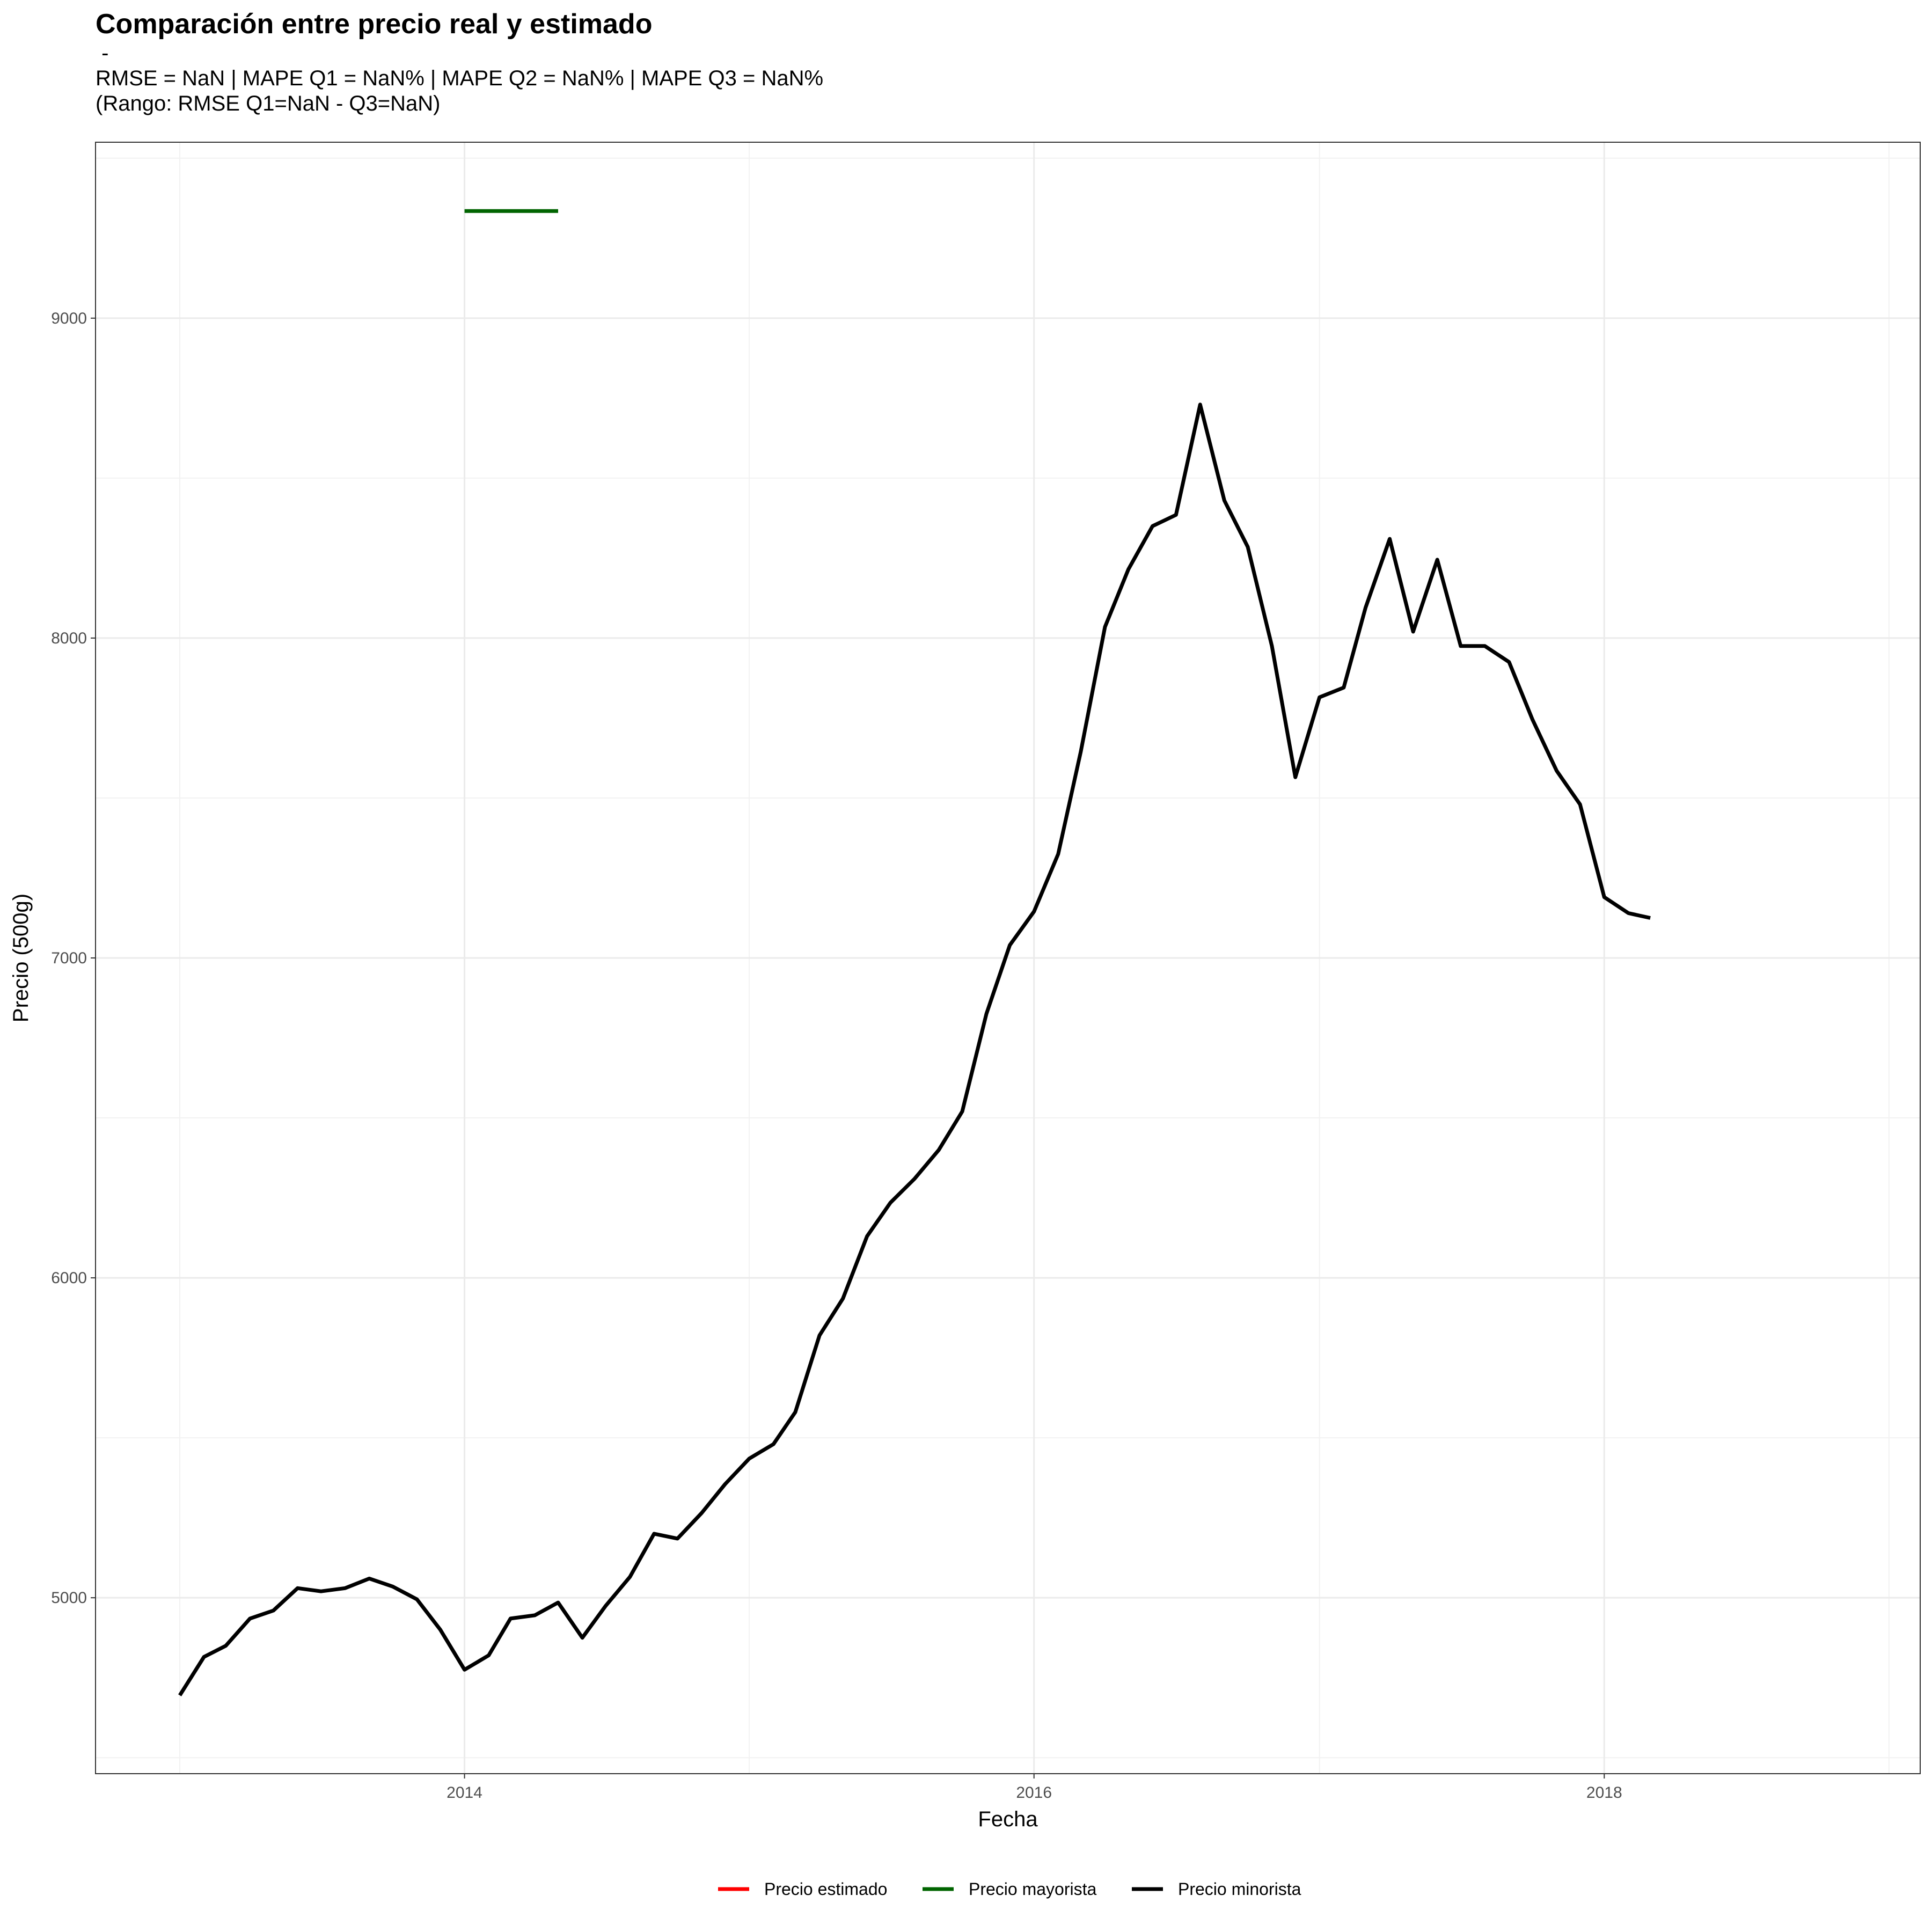 Image resolution: width=1932 pixels, height=1932 pixels. What do you see at coordinates (69, 958) in the screenshot?
I see `y-tick-label: 7000` at bounding box center [69, 958].